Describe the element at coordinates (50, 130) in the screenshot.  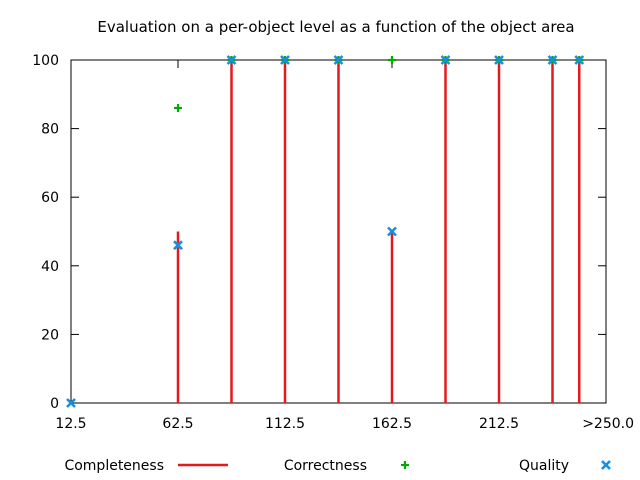
I see `y-tick-label: 80` at that location.